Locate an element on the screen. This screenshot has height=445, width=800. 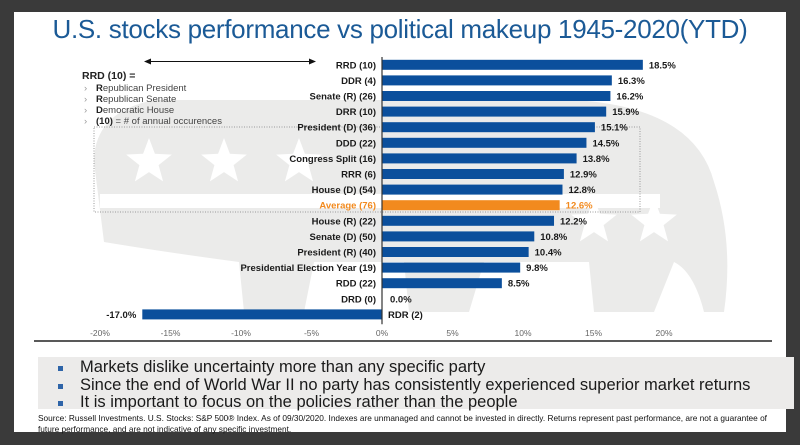
x-tick-label: -5% is located at coordinates (312, 333).